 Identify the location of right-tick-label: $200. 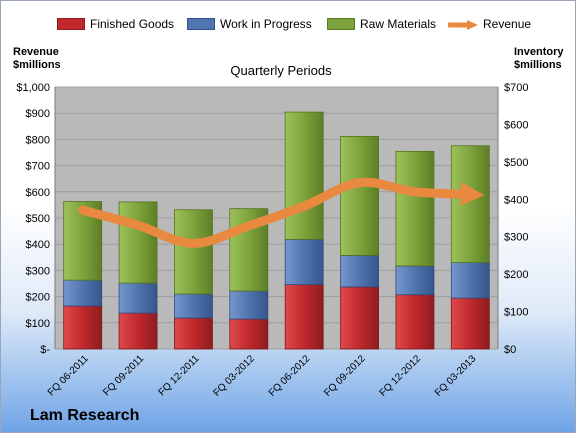
(516, 275).